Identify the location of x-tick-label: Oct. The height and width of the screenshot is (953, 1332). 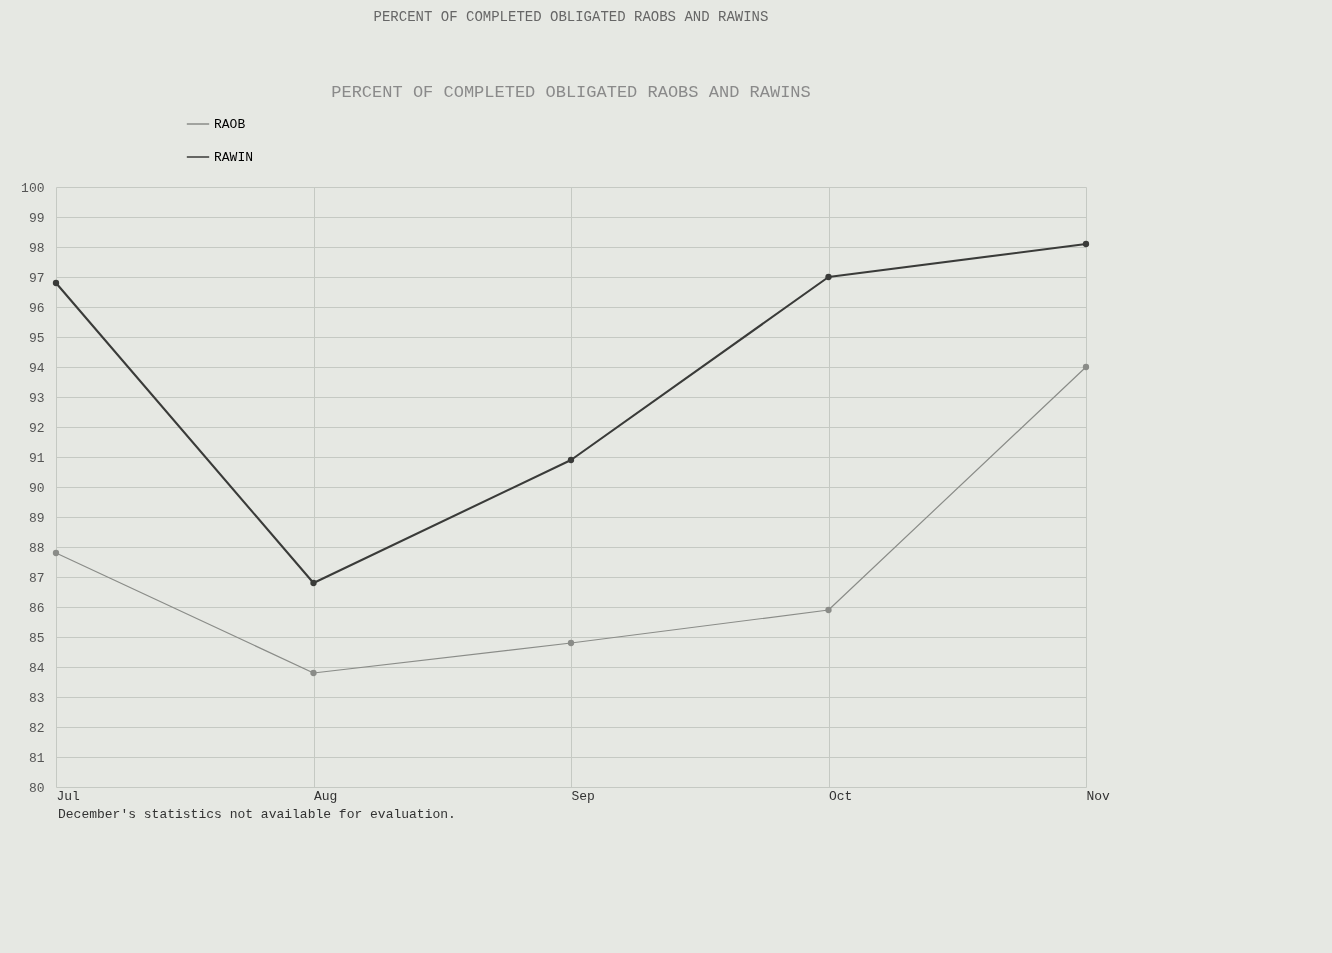
(841, 796).